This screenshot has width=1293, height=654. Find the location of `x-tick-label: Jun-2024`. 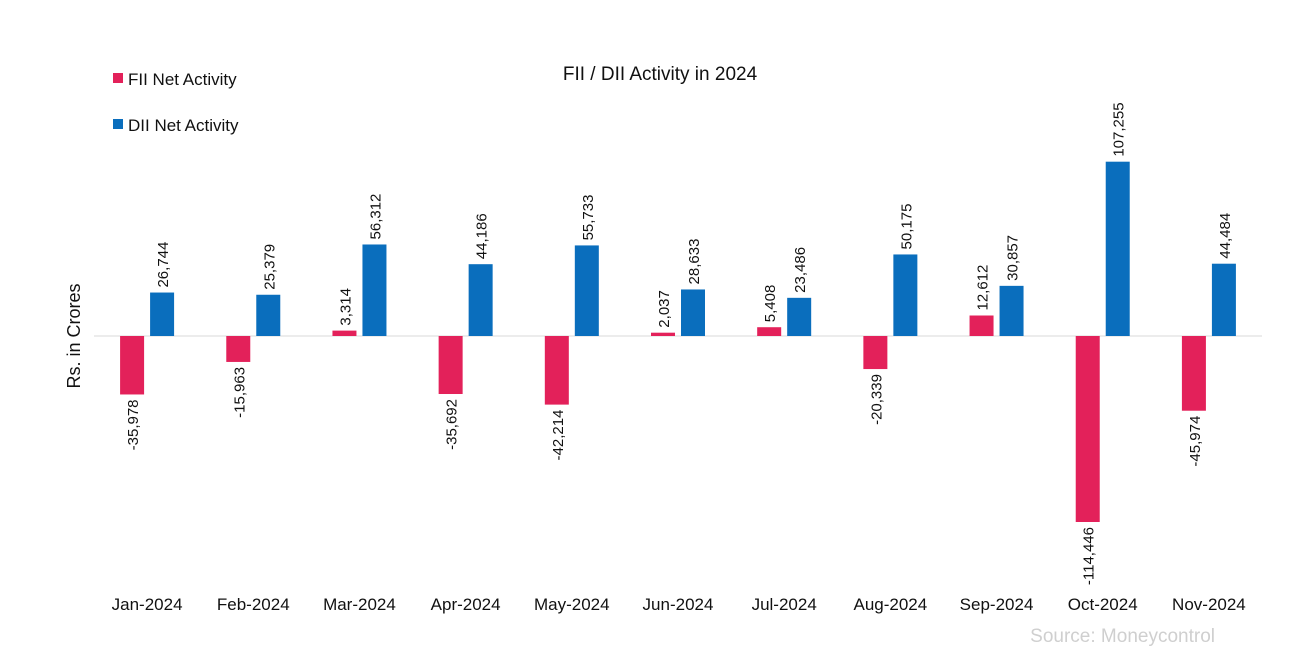

x-tick-label: Jun-2024 is located at coordinates (678, 604).